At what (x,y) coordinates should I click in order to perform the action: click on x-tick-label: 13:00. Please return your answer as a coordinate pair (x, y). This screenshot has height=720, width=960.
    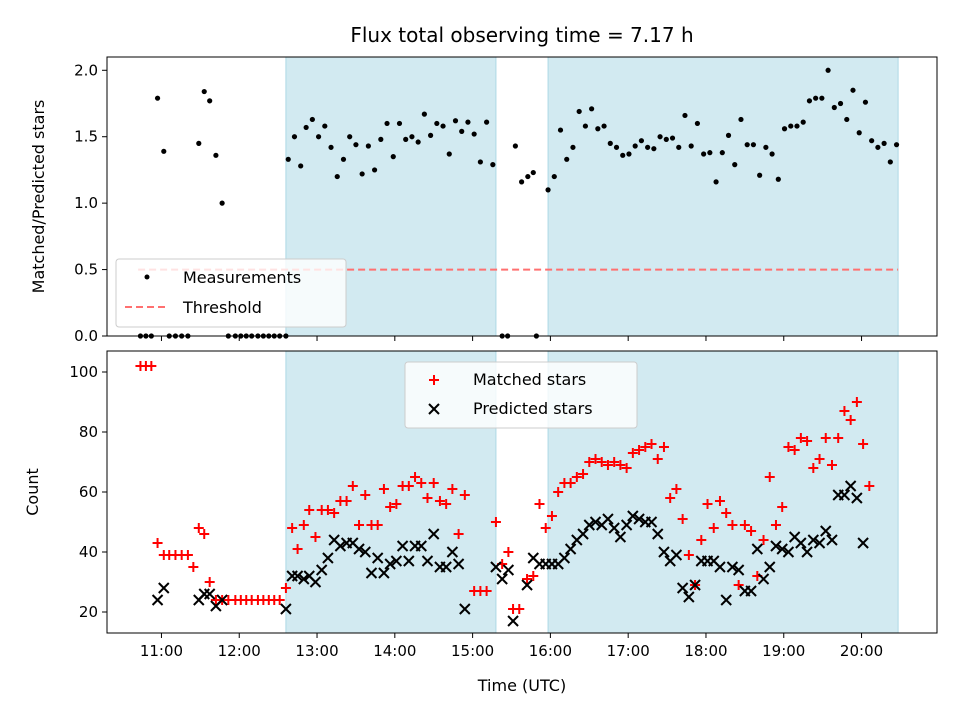
    Looking at the image, I should click on (316, 651).